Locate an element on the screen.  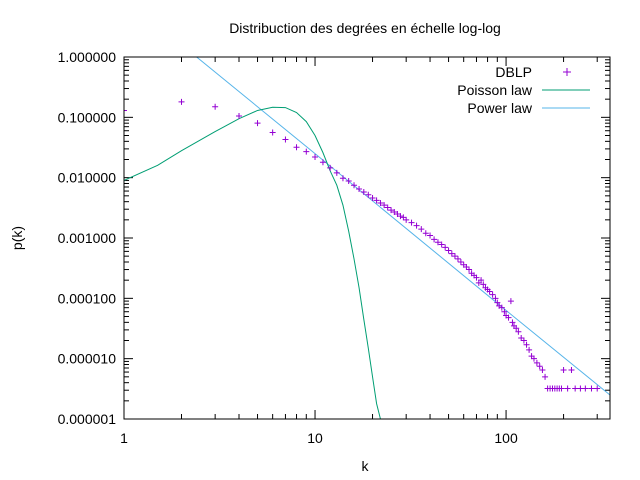
y-tick-label: 0.010000 is located at coordinates (87, 178).